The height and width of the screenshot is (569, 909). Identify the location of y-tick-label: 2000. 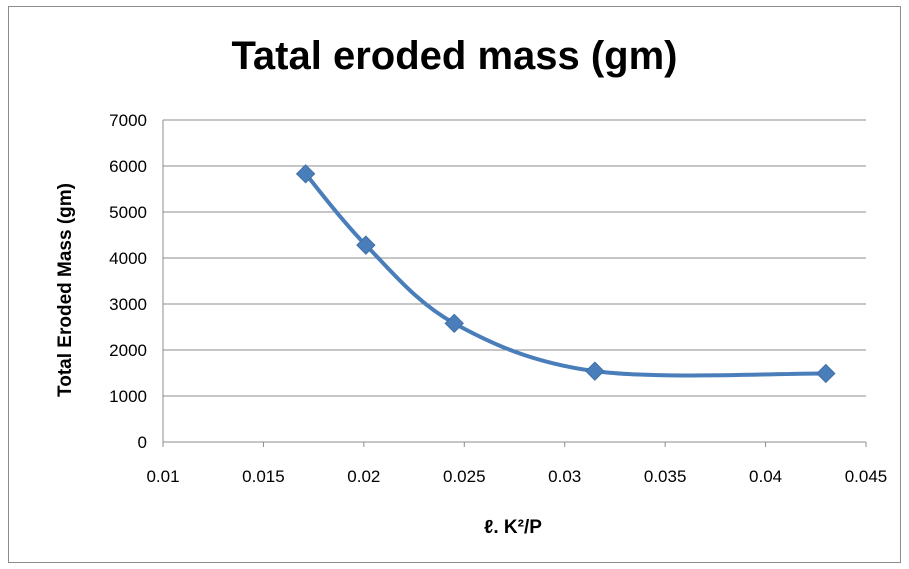
(128, 350).